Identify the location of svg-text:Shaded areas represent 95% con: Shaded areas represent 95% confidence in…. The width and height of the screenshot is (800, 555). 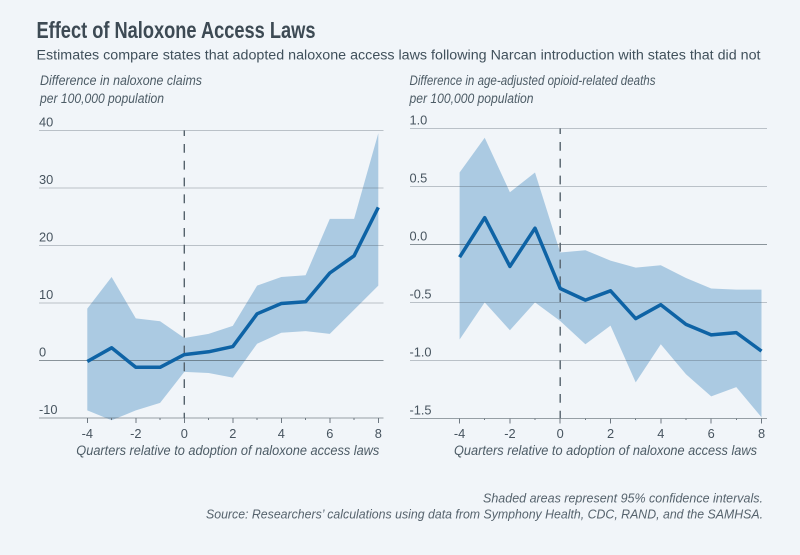
(623, 498).